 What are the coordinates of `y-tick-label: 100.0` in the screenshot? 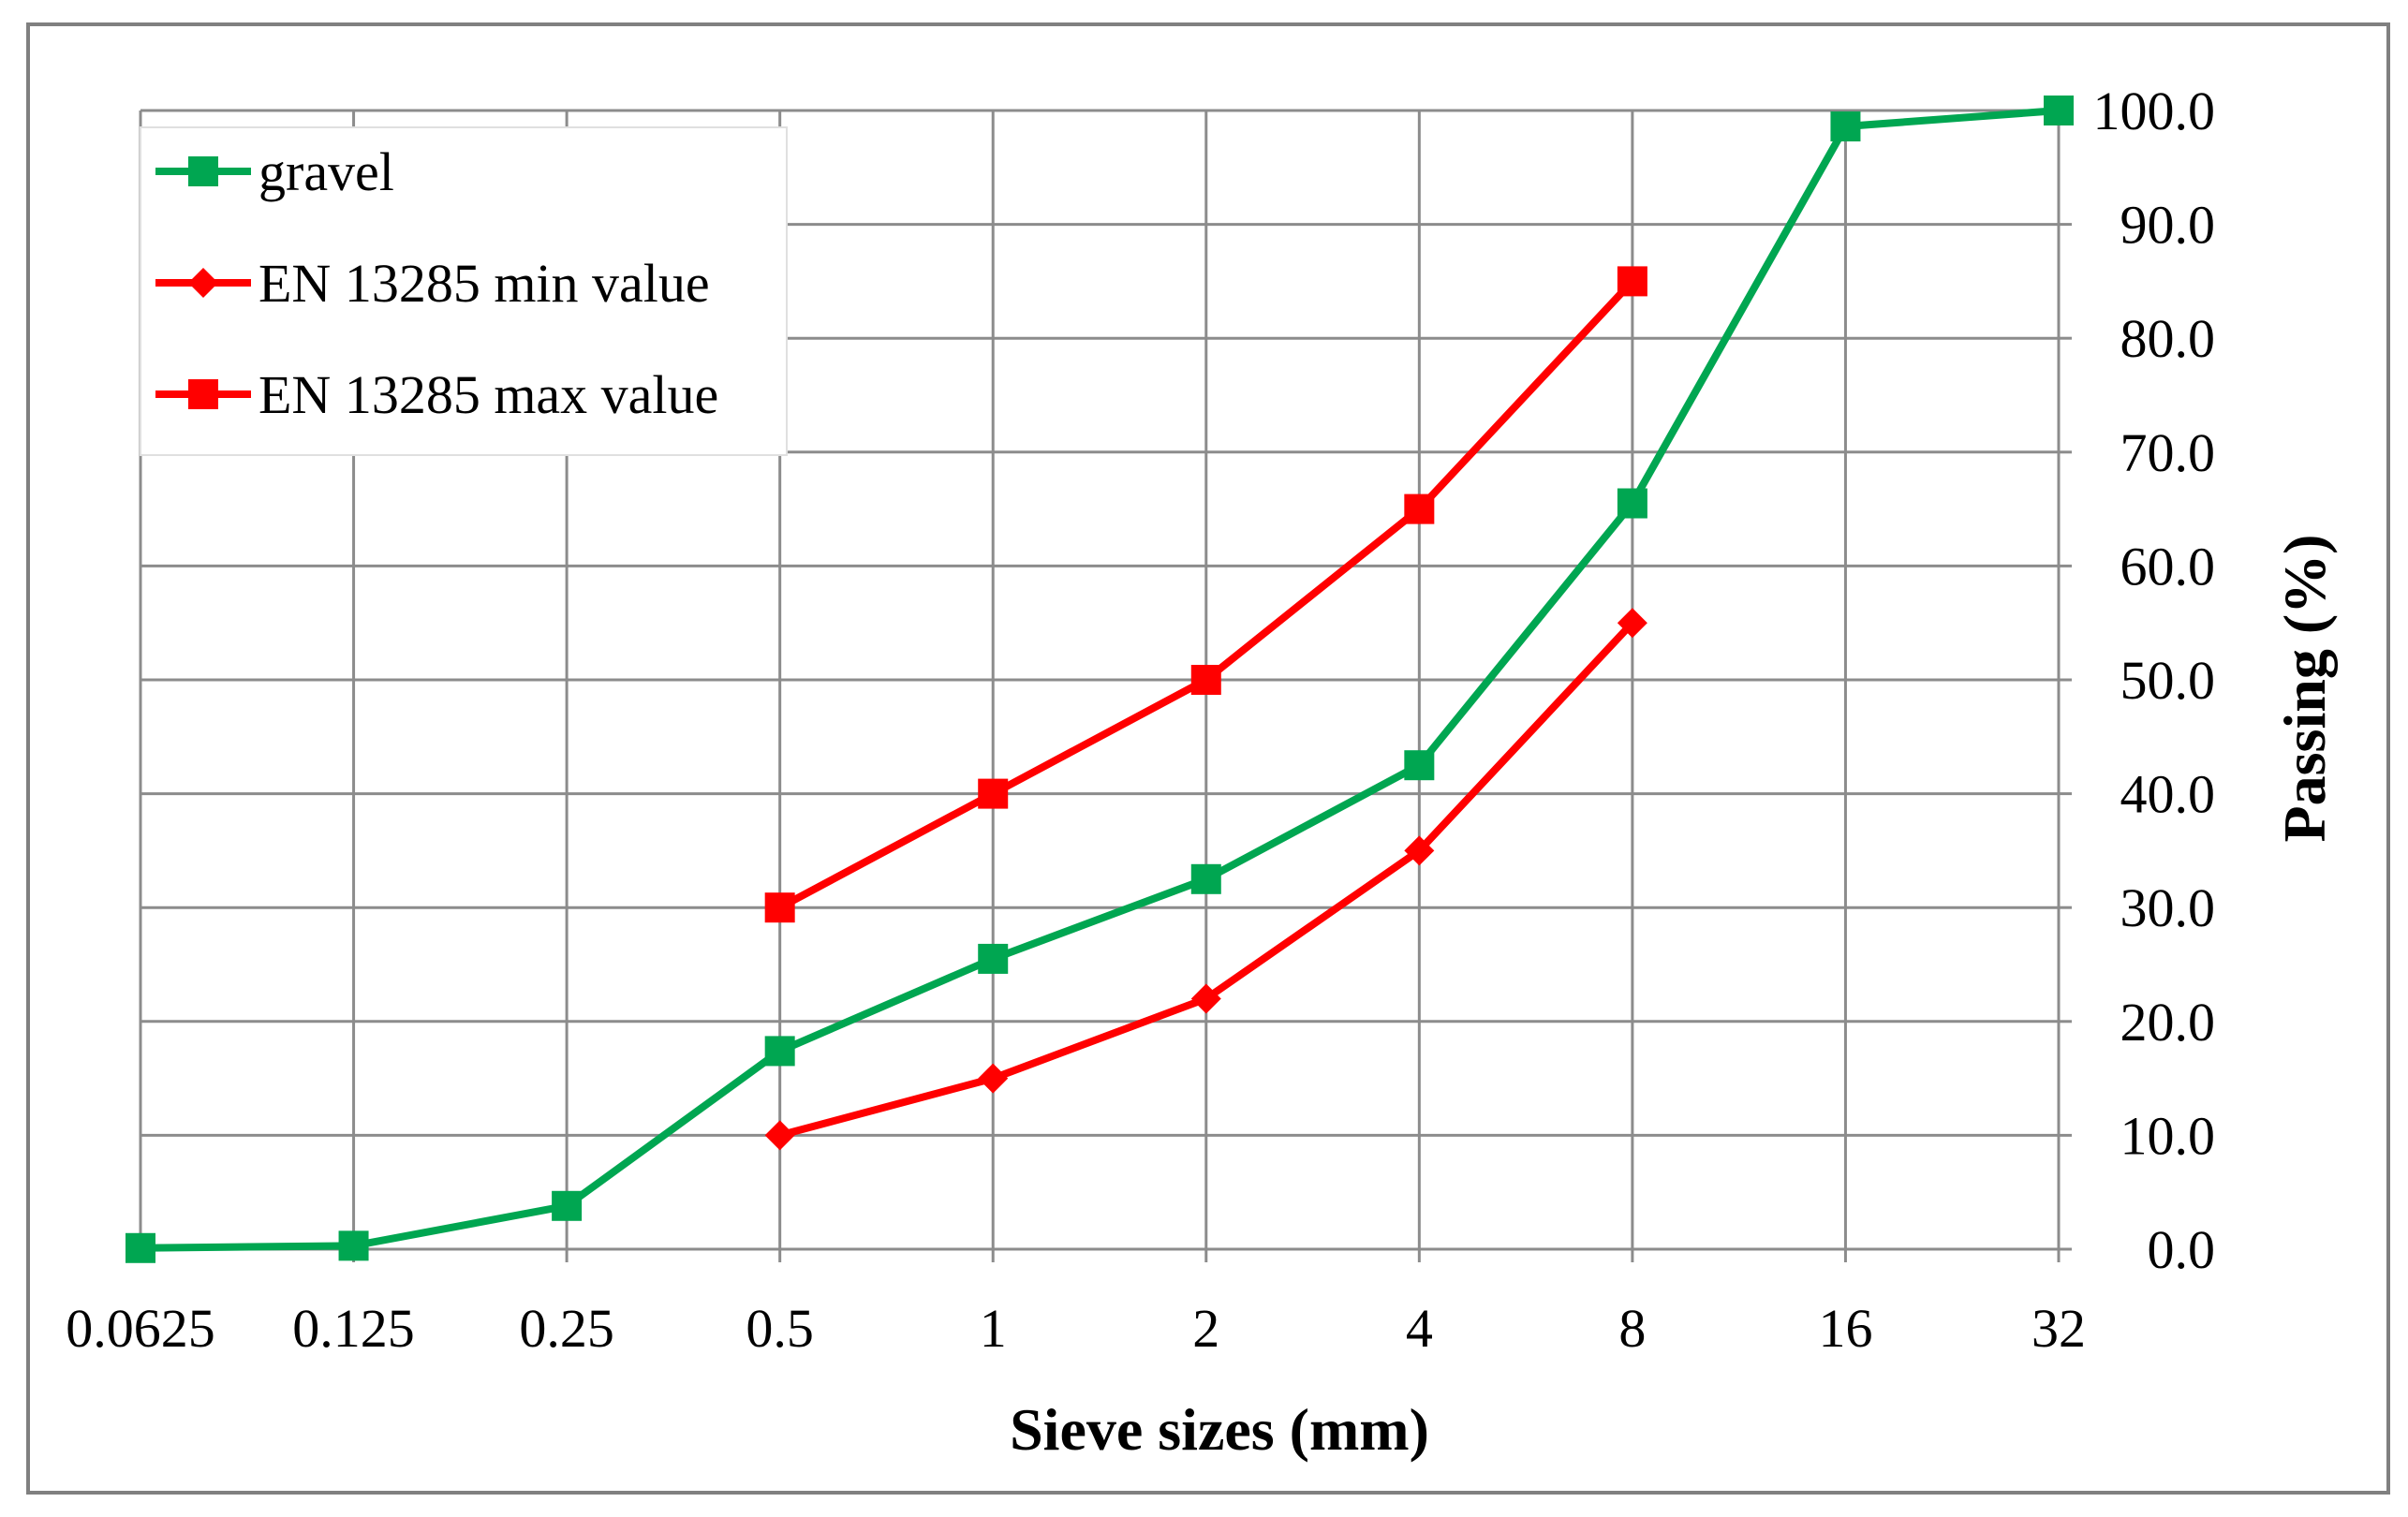 It's located at (2154, 111).